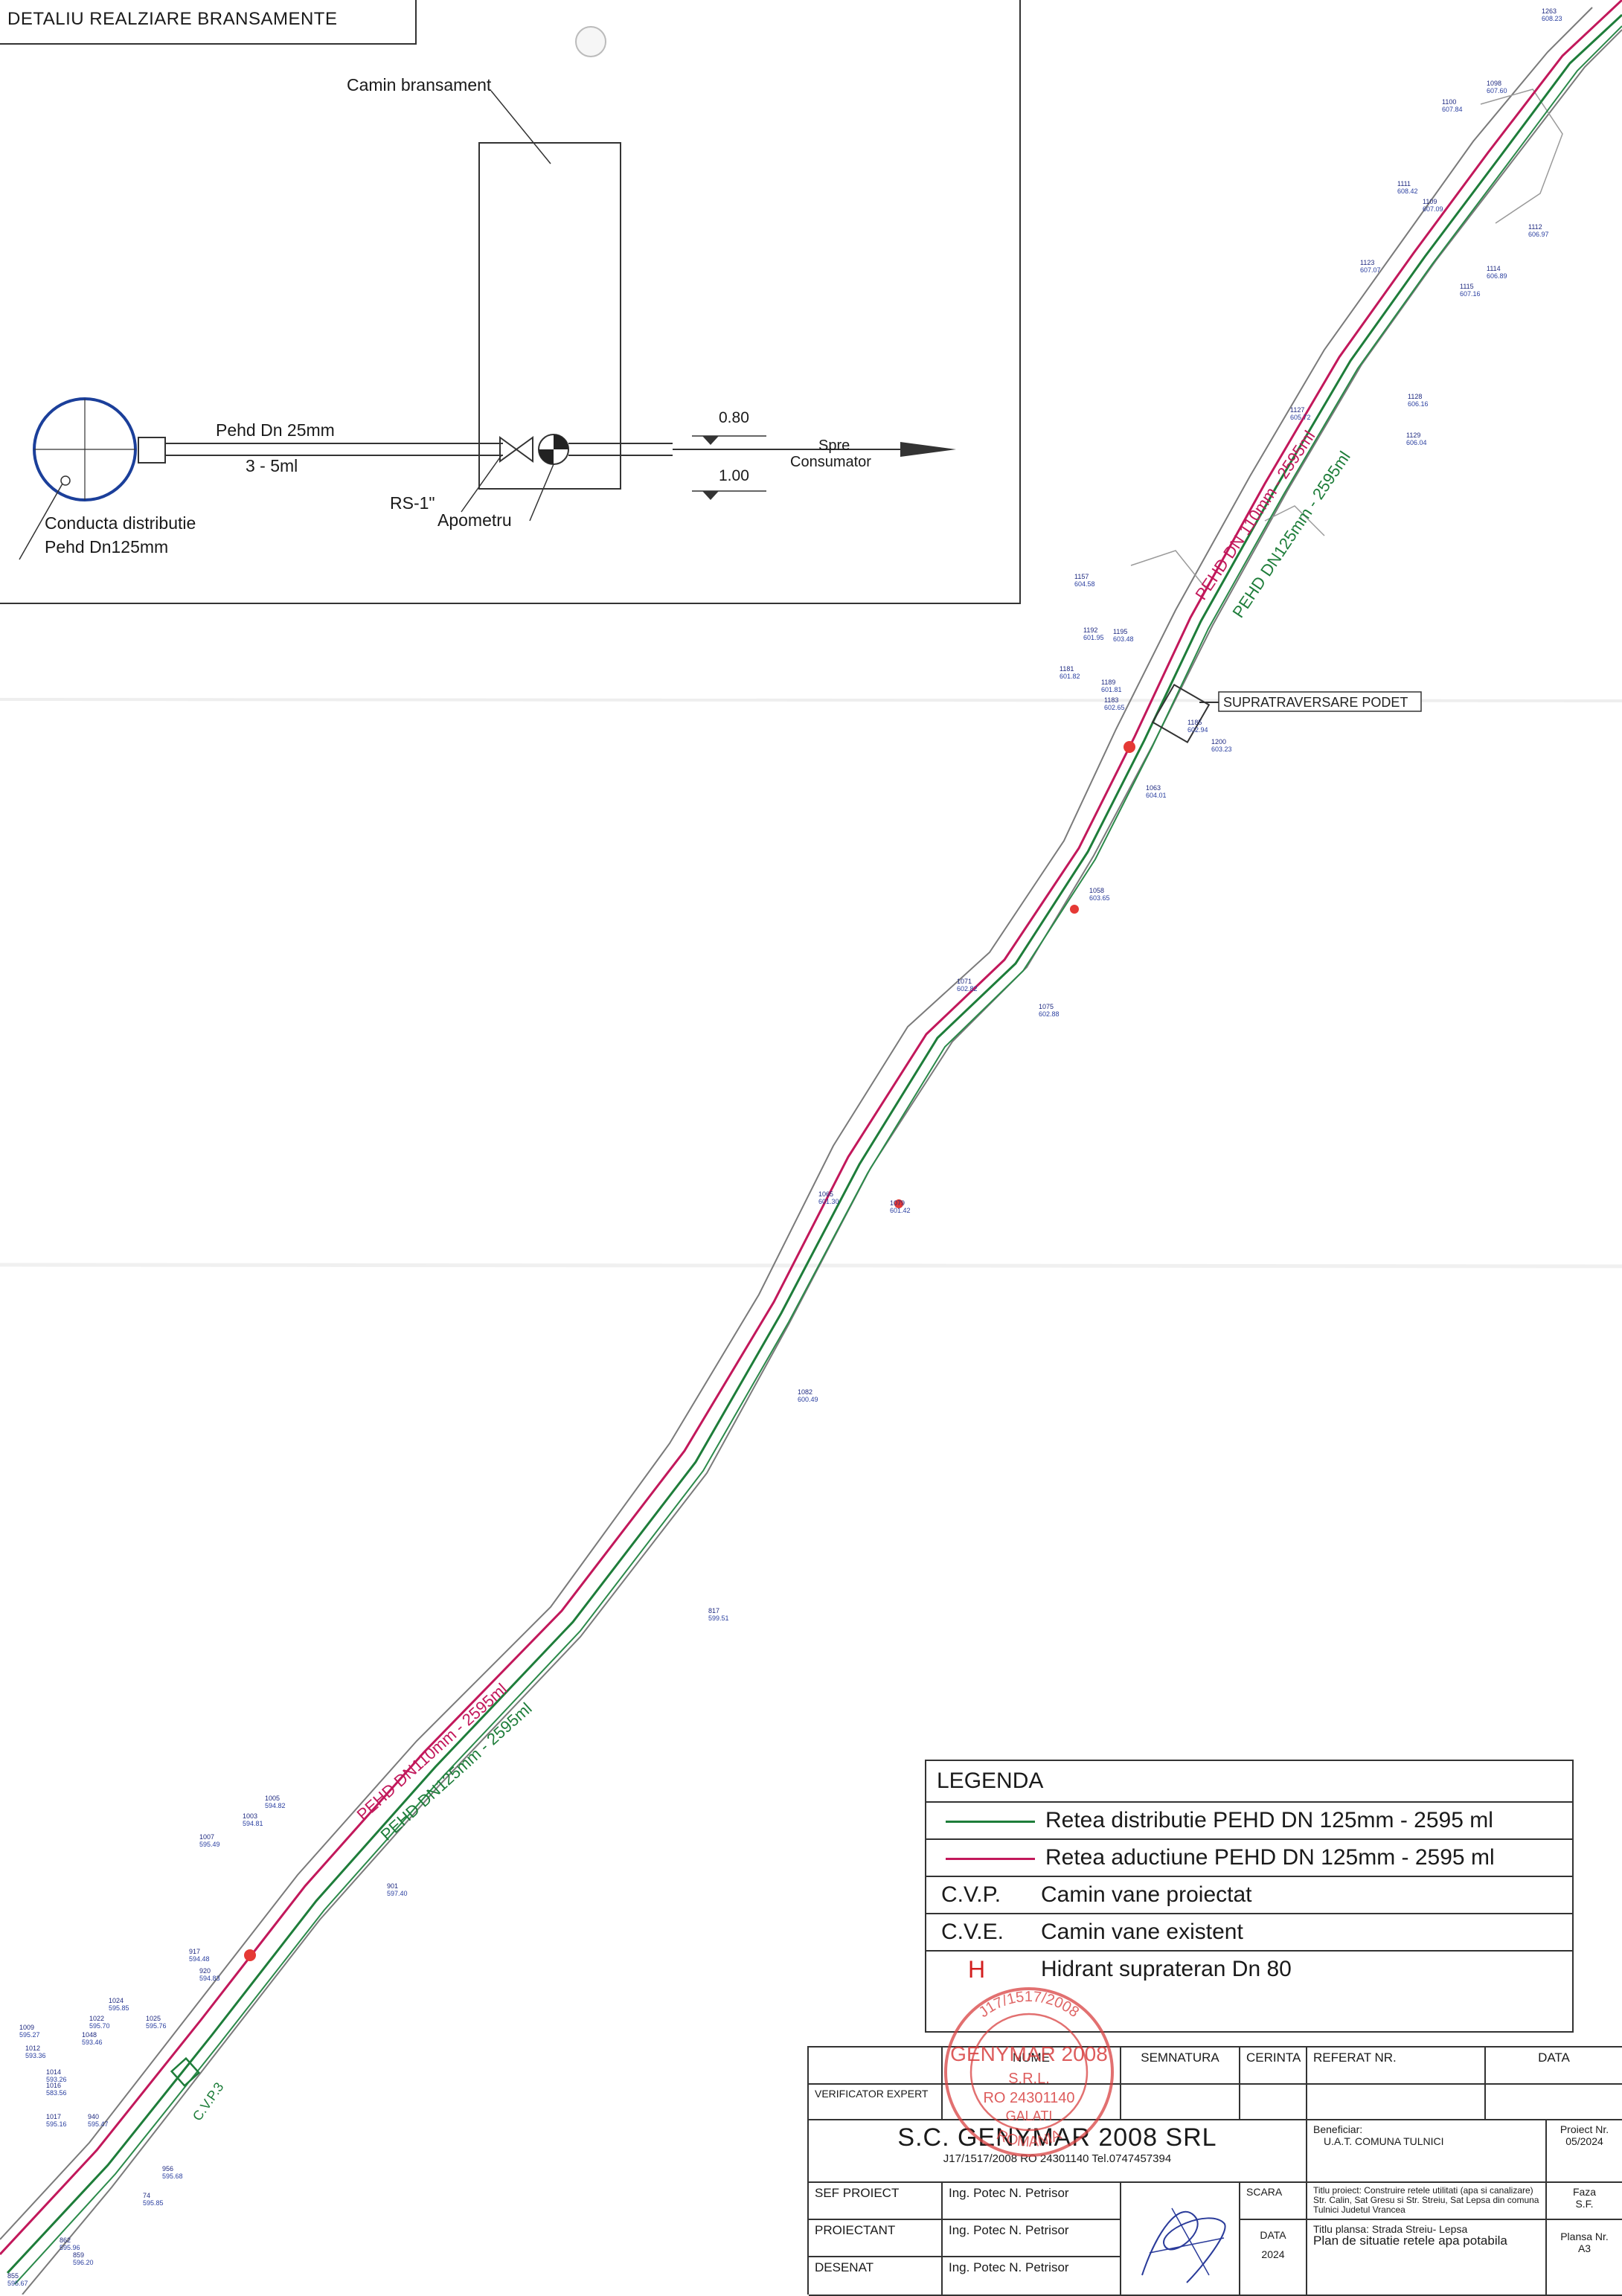 The image size is (1622, 2296). What do you see at coordinates (1552, 18) in the screenshot?
I see `survey-point-elevation: 608.23` at bounding box center [1552, 18].